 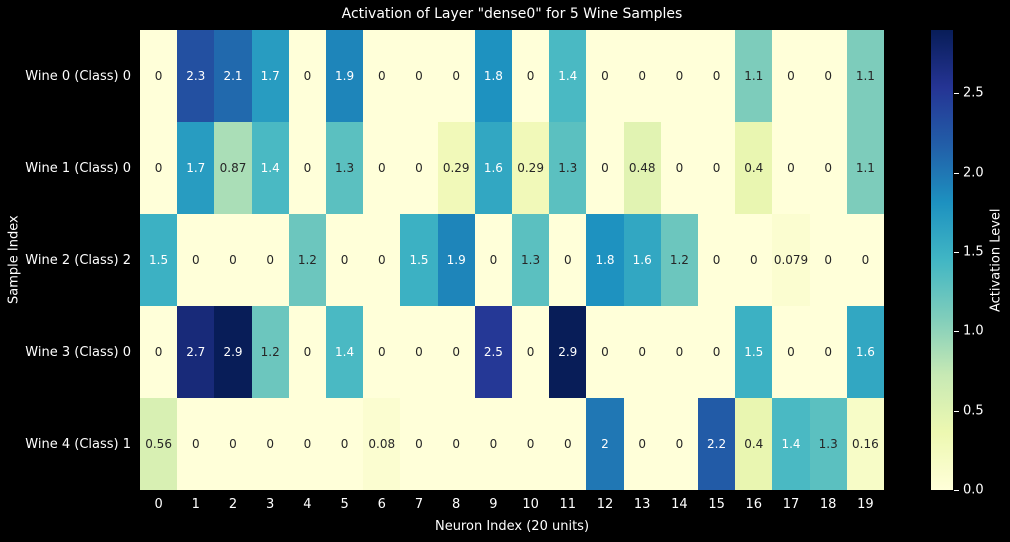 I want to click on x-tick-label: 7, so click(x=419, y=504).